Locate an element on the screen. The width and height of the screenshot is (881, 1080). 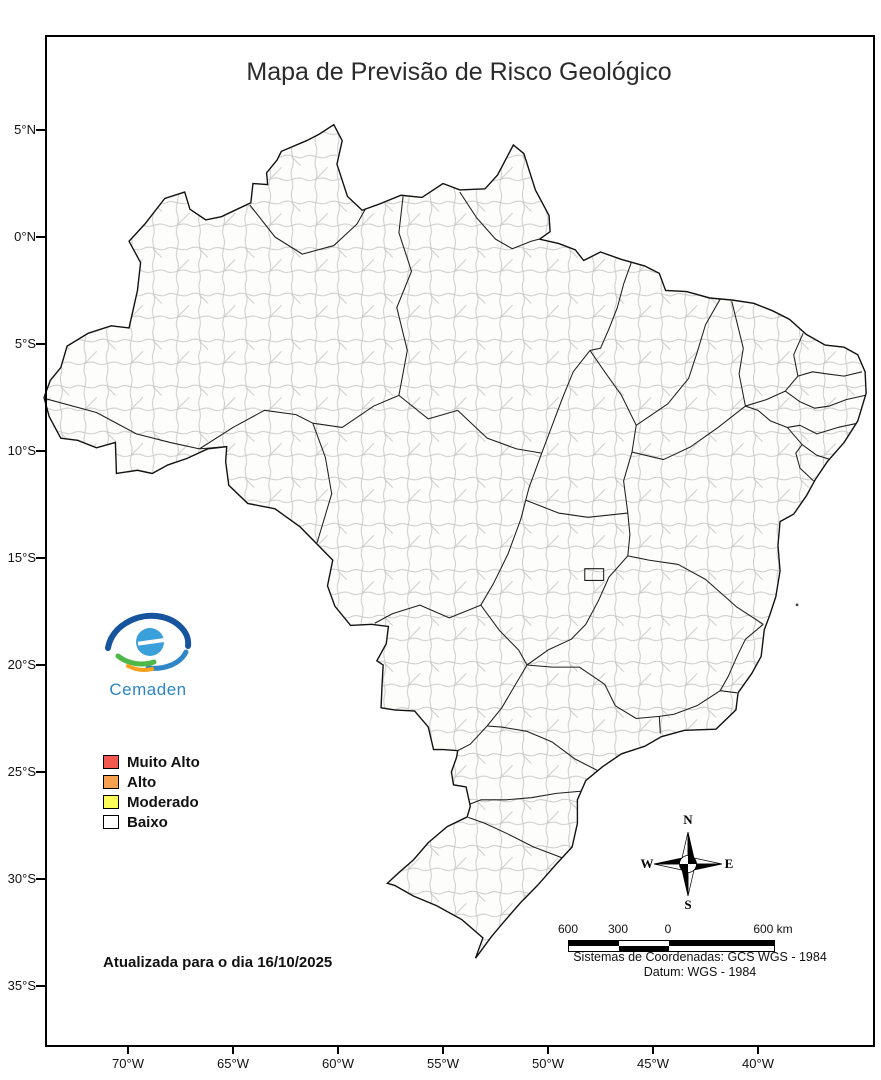
compass-letter-e: E is located at coordinates (729, 863).